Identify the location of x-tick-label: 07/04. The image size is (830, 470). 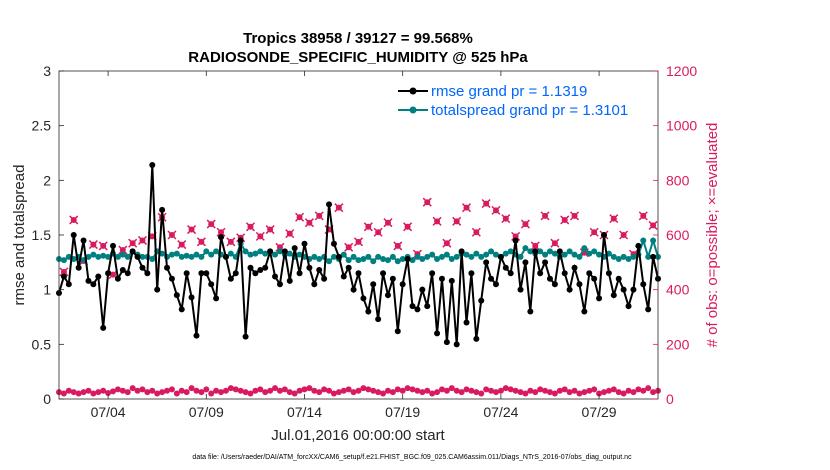
(108, 412).